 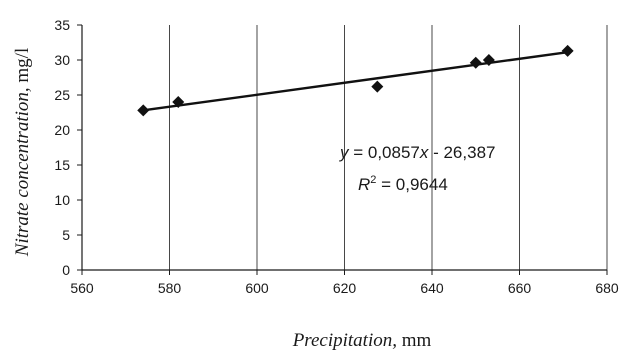 What do you see at coordinates (22, 152) in the screenshot?
I see `y-axis-title: Nitrate concentration, mg/l` at bounding box center [22, 152].